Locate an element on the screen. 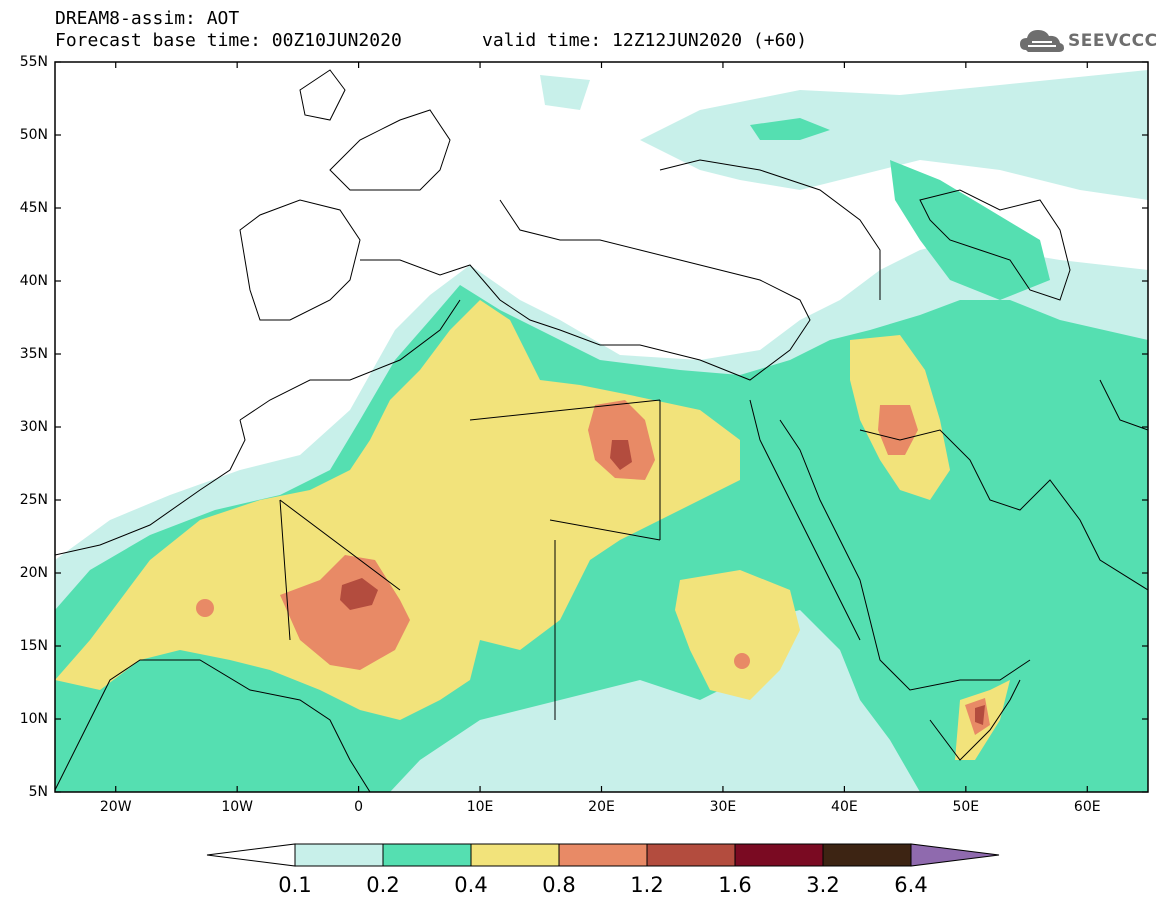  aot-level-0.4-region is located at coordinates (737, 635).